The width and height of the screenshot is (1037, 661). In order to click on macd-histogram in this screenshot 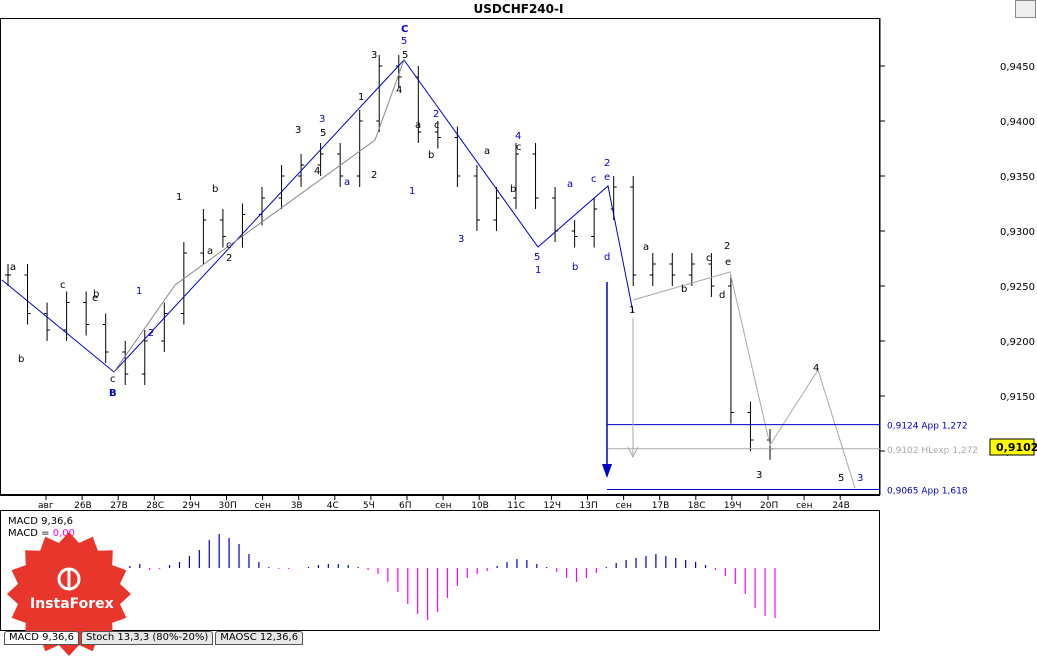, I will do `click(442, 577)`.